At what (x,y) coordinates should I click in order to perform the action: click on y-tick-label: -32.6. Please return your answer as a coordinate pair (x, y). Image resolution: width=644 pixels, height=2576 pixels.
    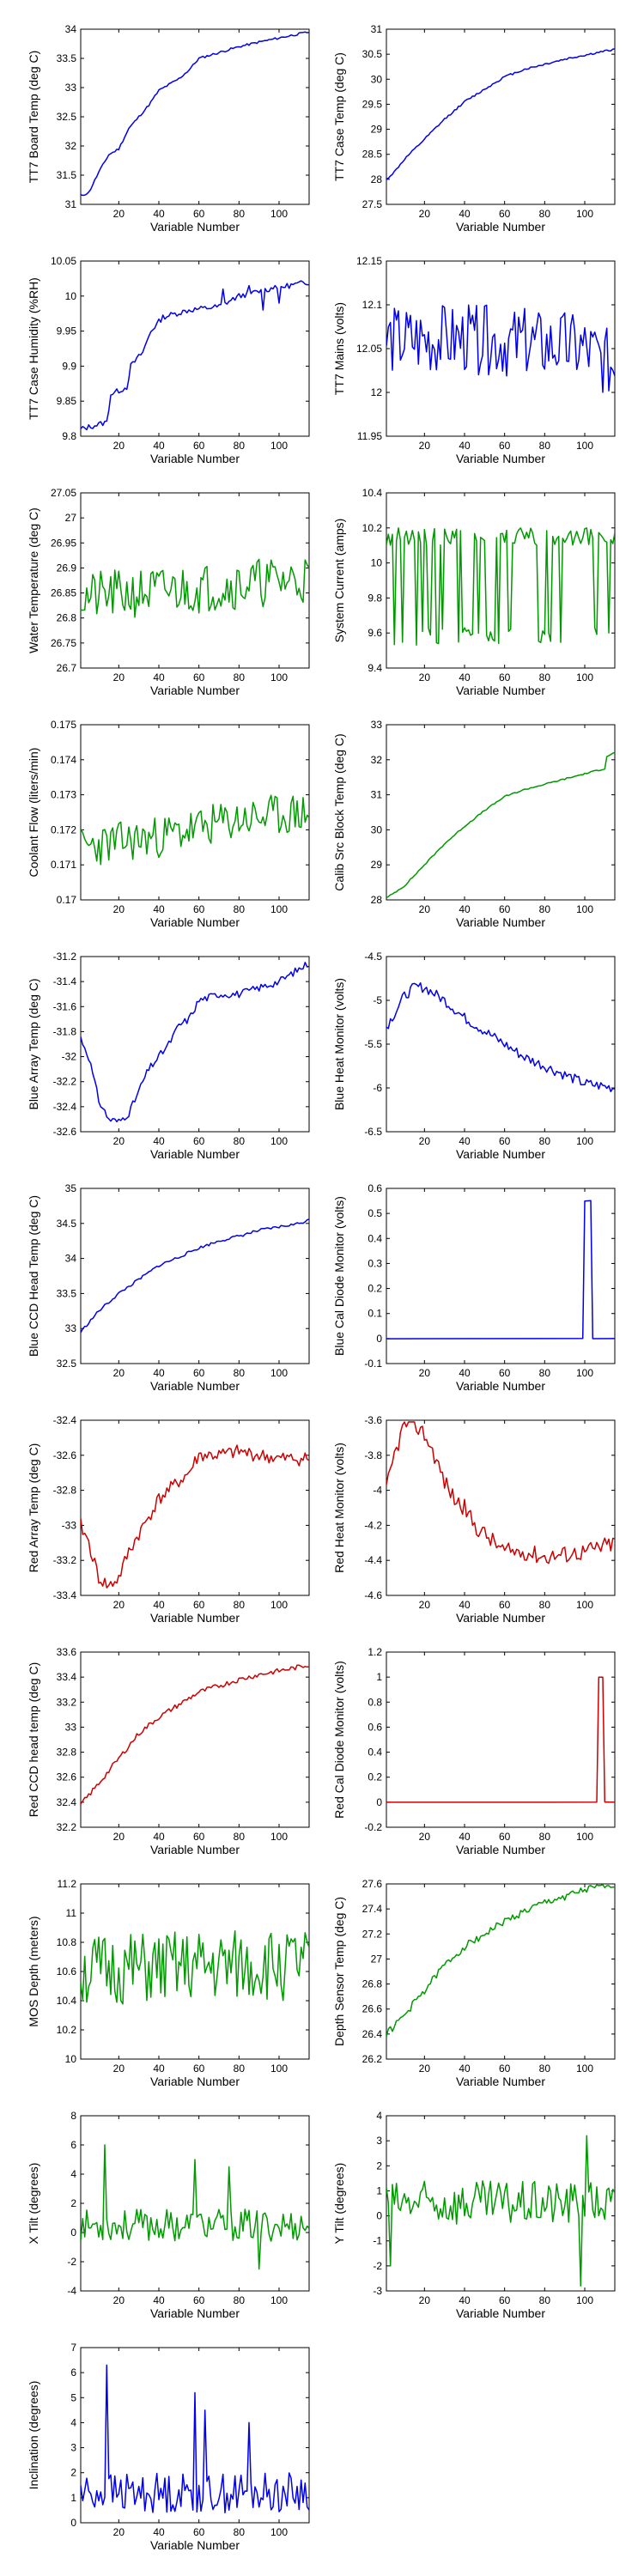
    Looking at the image, I should click on (65, 1455).